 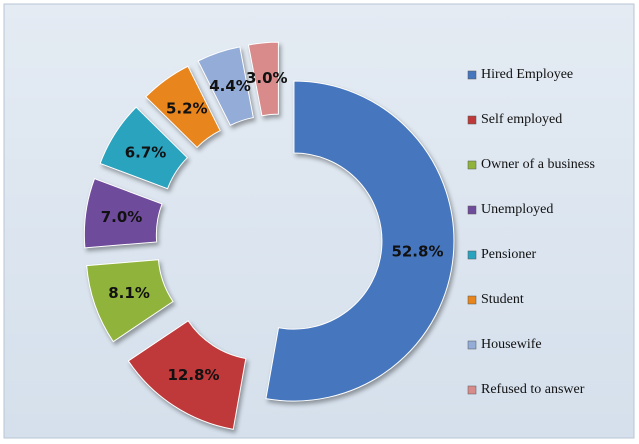 What do you see at coordinates (122, 217) in the screenshot?
I see `data-label: 7.0%` at bounding box center [122, 217].